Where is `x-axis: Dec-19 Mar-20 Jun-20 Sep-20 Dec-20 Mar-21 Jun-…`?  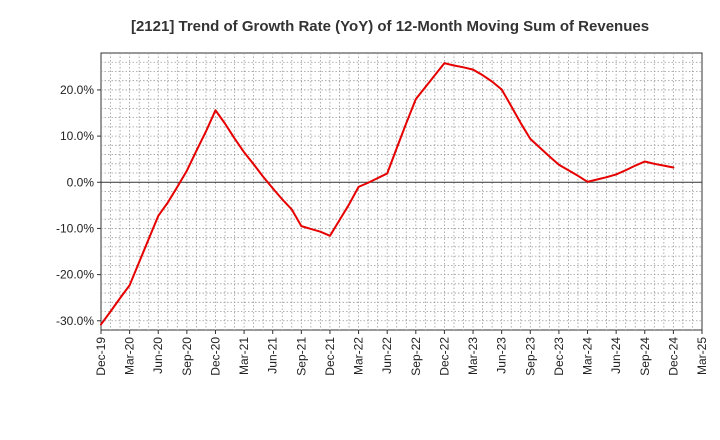 x-axis: Dec-19 Mar-20 Jun-20 Sep-20 Dec-20 Mar-21 Jun-… is located at coordinates (401, 353).